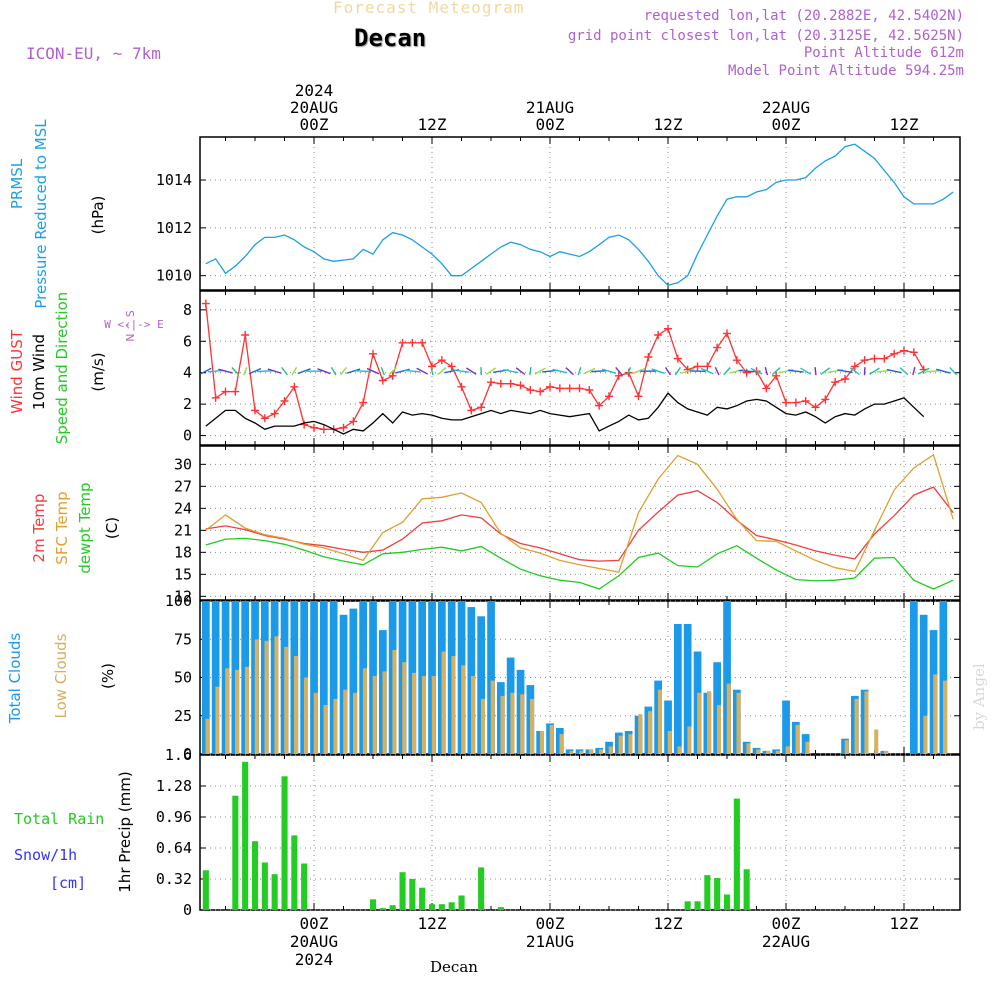 This screenshot has height=1000, width=1000. Describe the element at coordinates (183, 639) in the screenshot. I see `y-tick-label: 75` at that location.